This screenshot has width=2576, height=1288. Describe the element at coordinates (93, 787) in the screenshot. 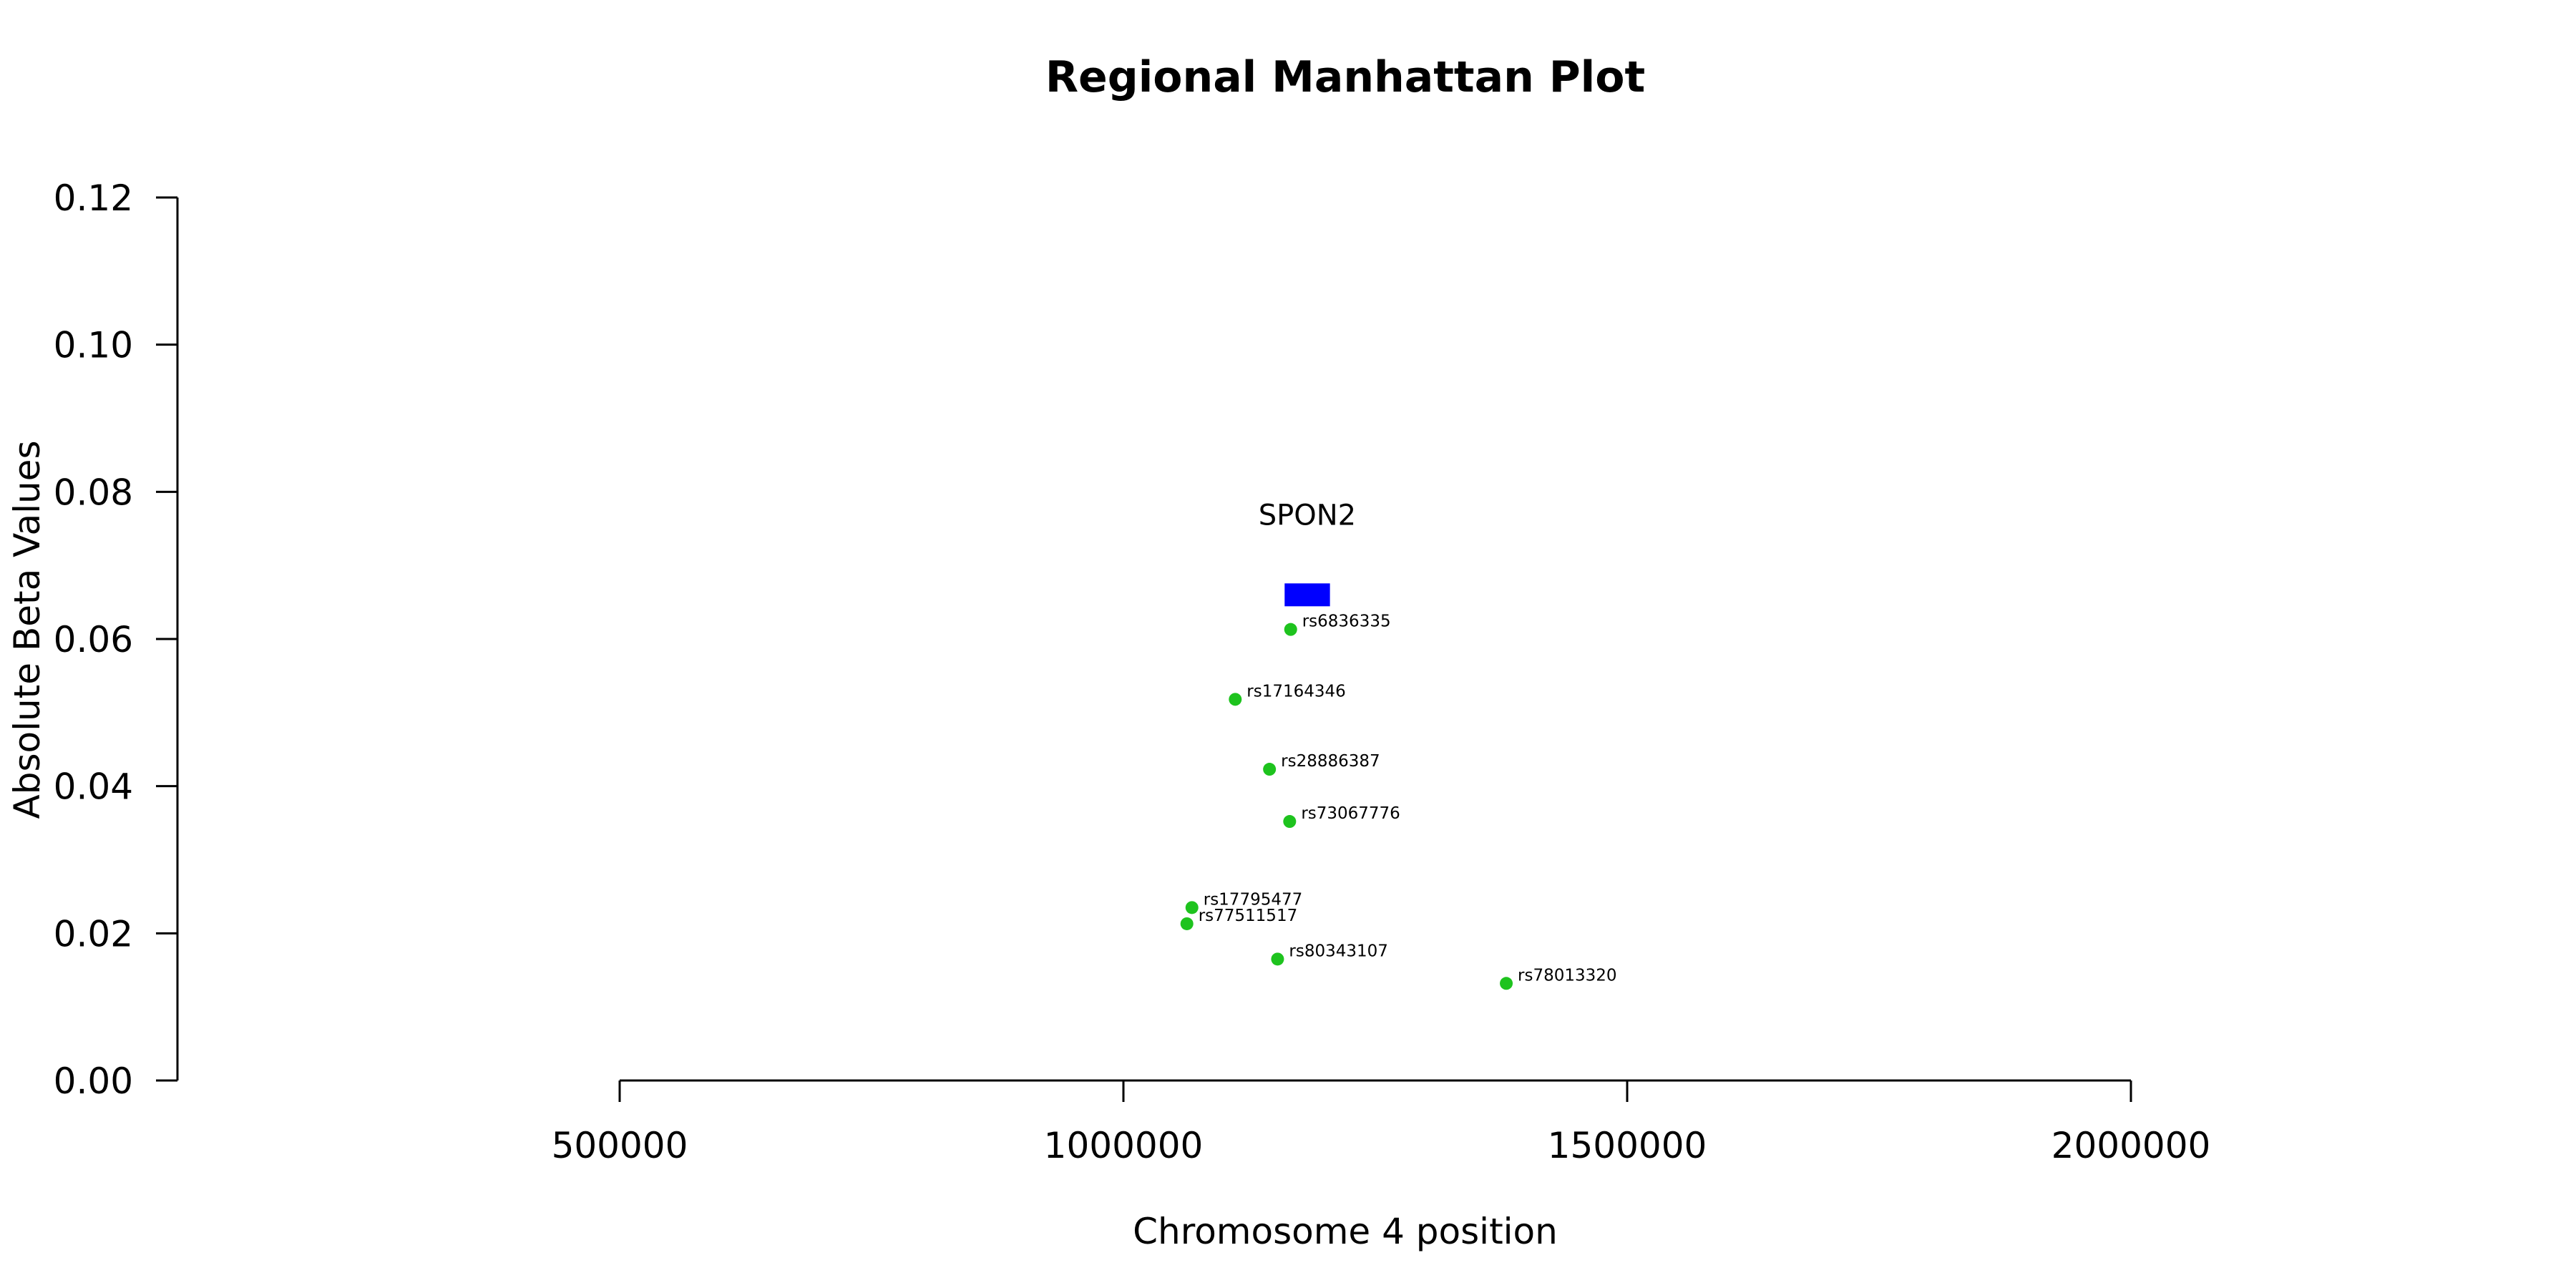

I see `y-tick-label: 0.04` at that location.